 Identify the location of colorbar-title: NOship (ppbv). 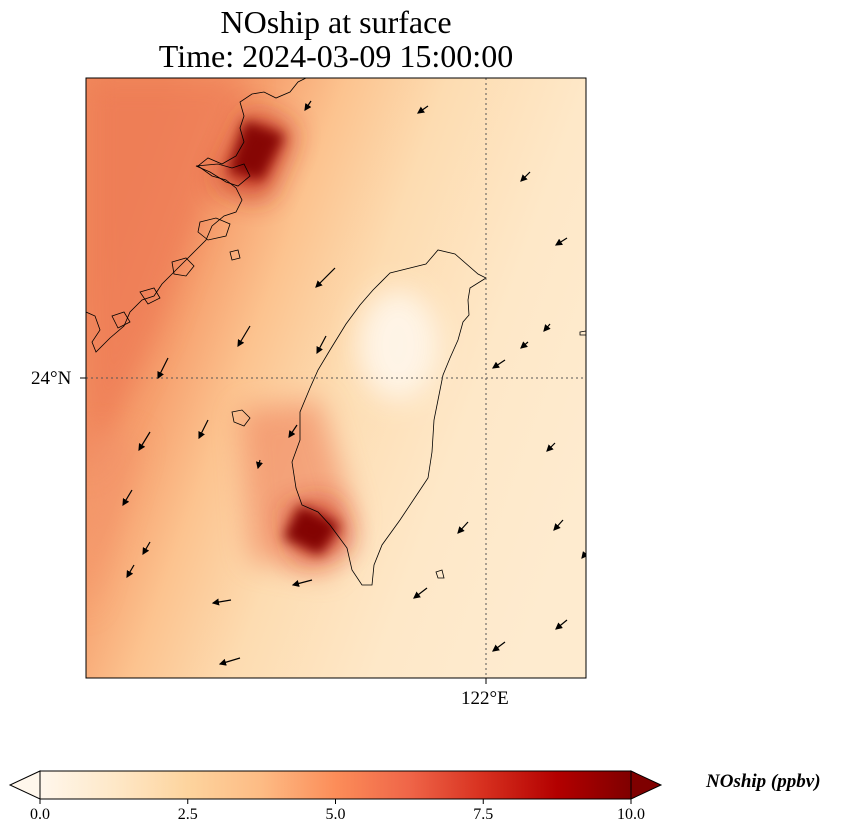
(763, 781).